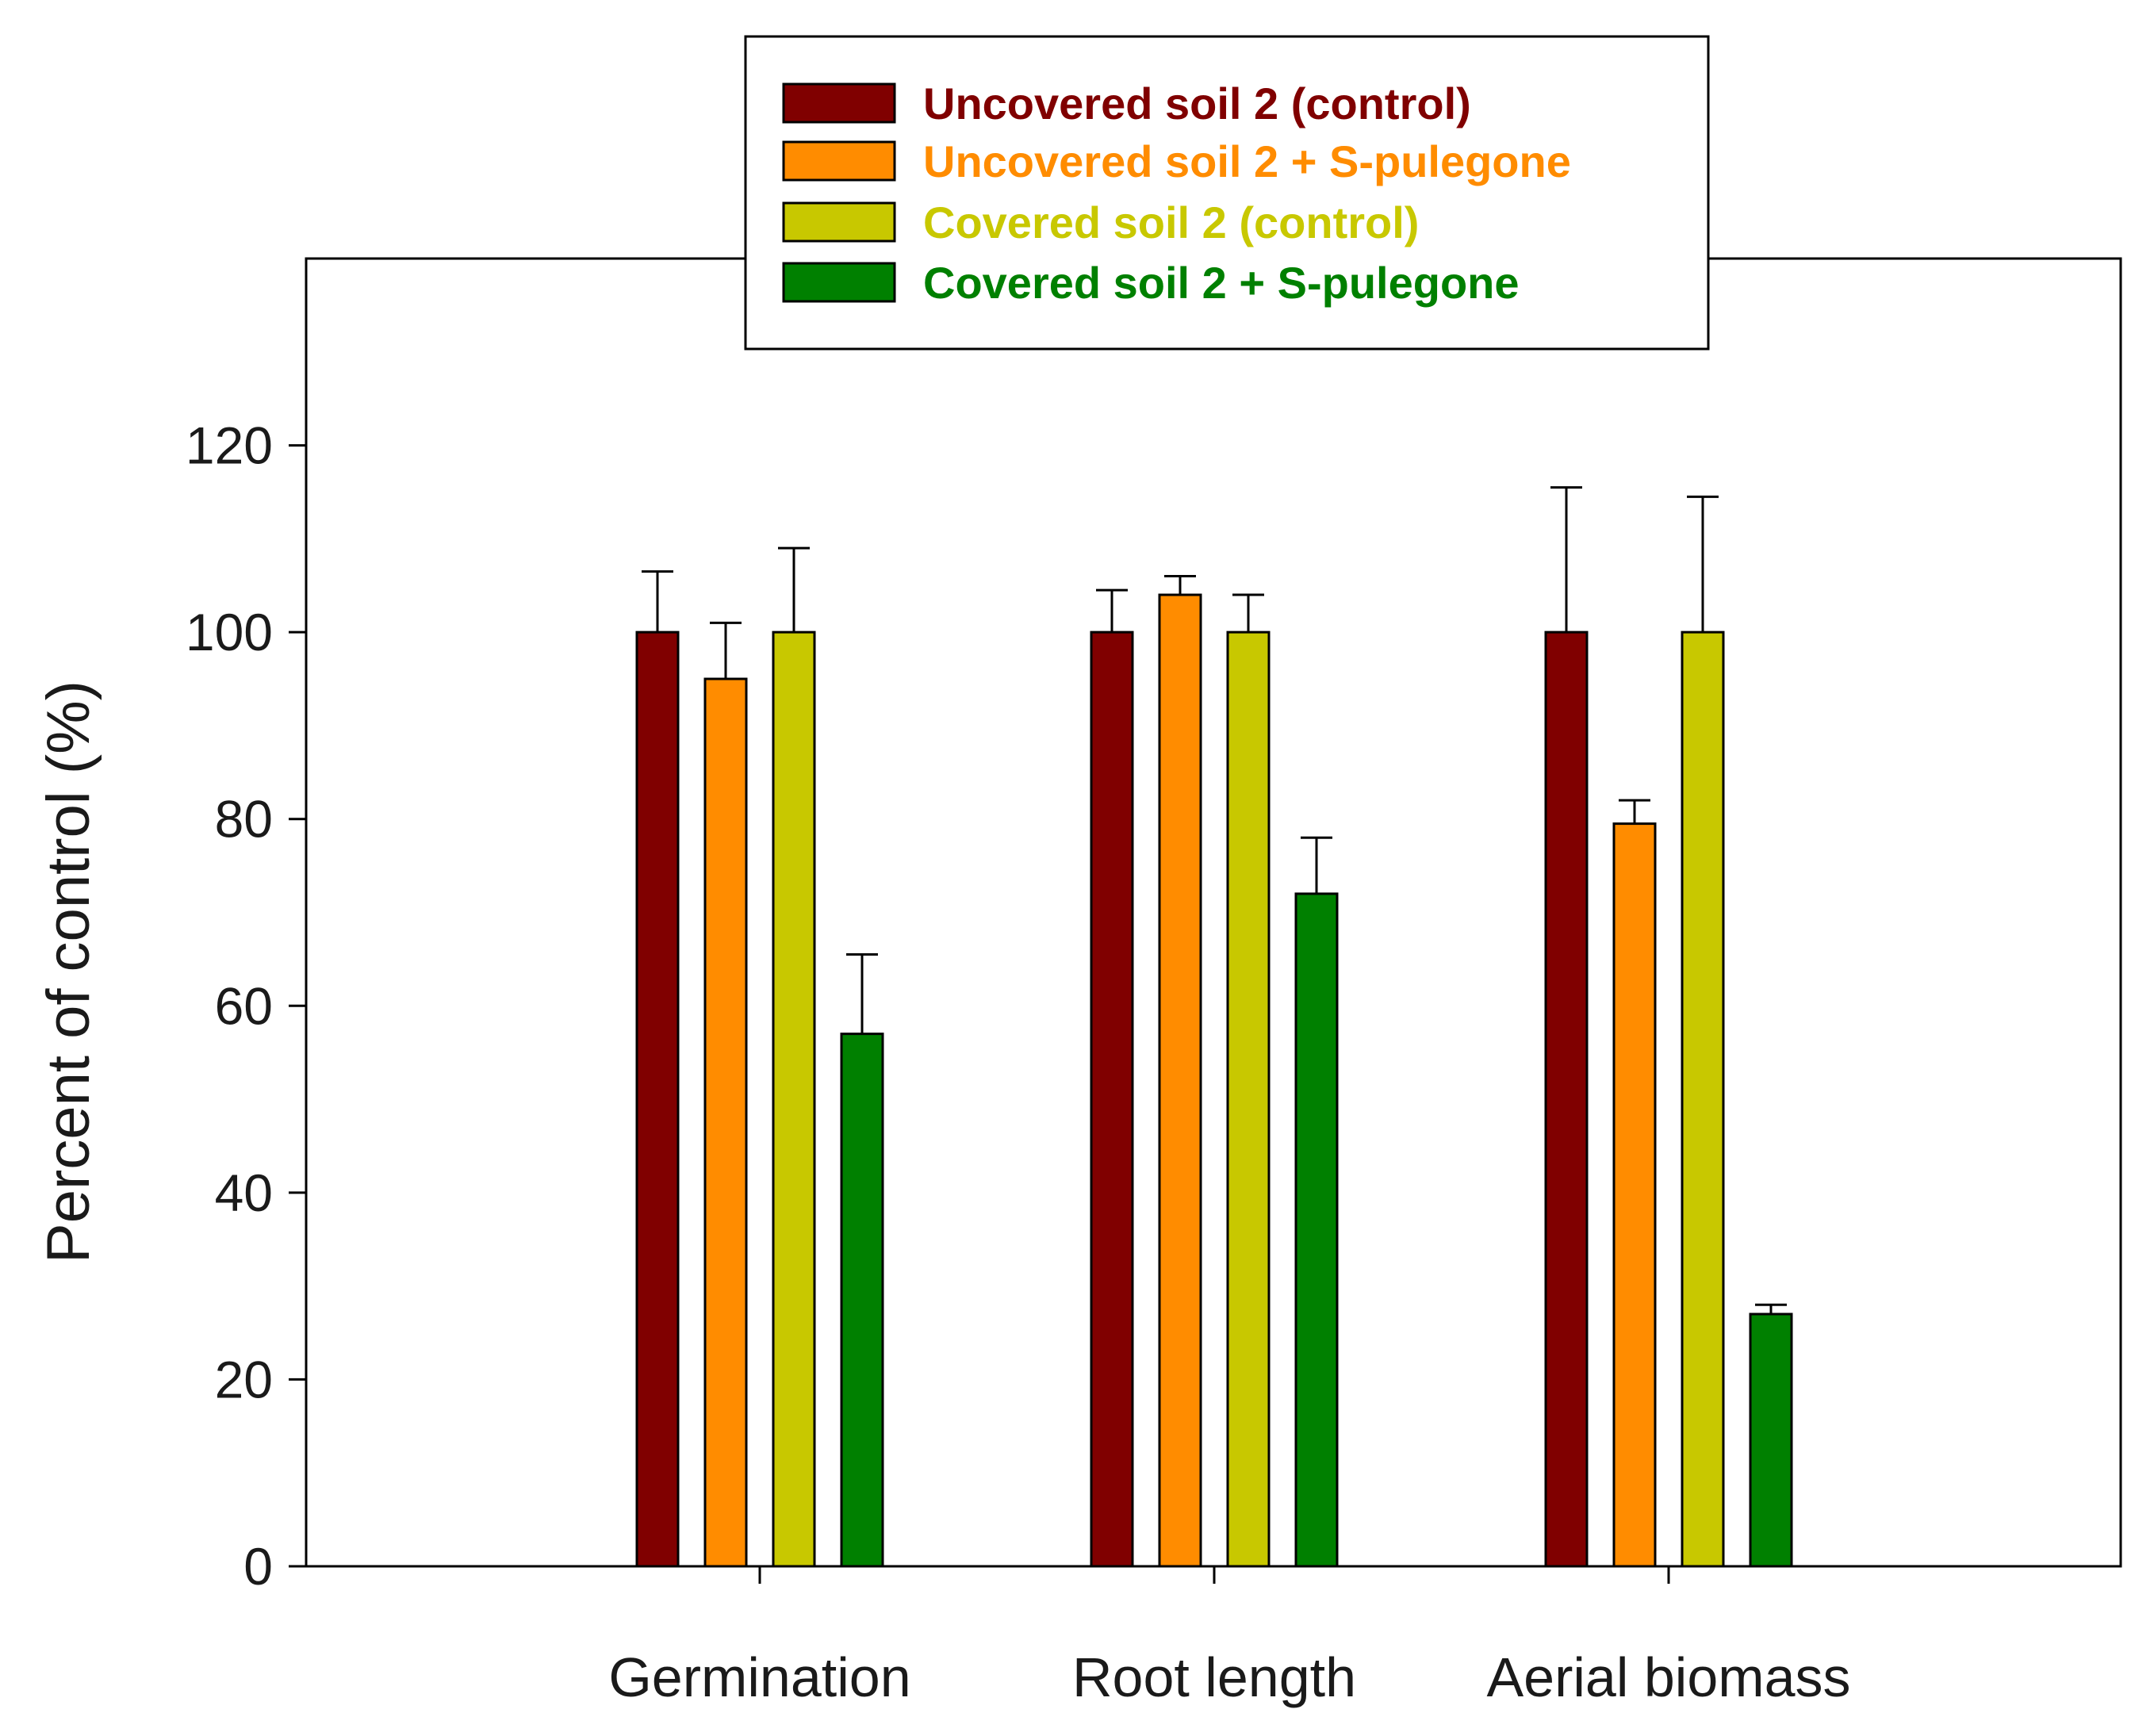 The height and width of the screenshot is (1736, 2154). Describe the element at coordinates (1214, 1677) in the screenshot. I see `category-label: Root length` at that location.